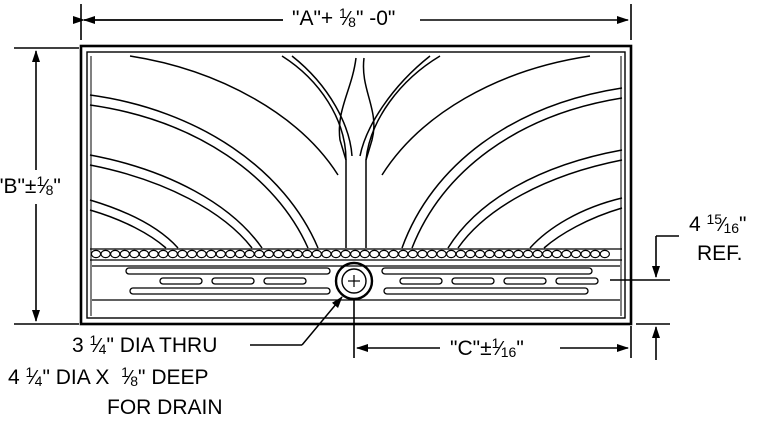 The height and width of the screenshot is (425, 775). I want to click on reference-height-line, so click(644, 297).